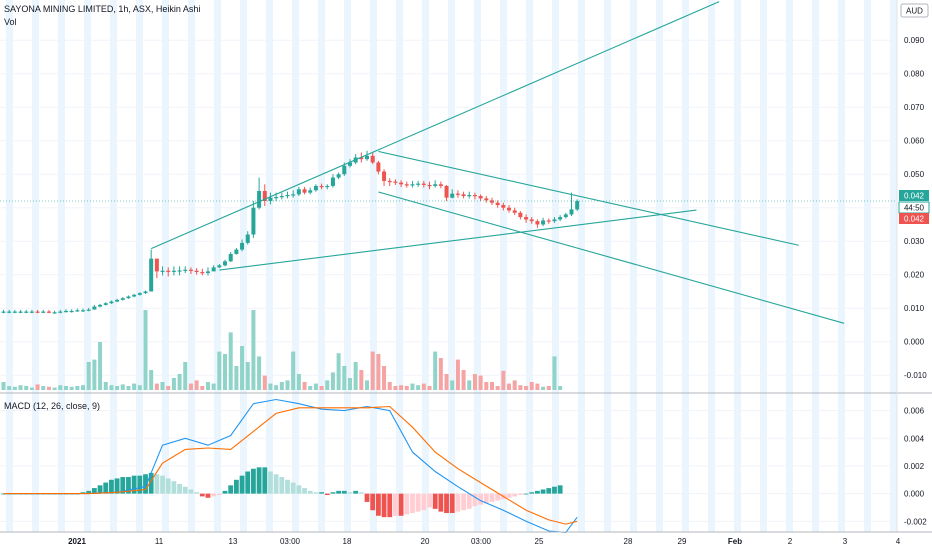 This screenshot has width=932, height=550. Describe the element at coordinates (914, 141) in the screenshot. I see `price-tick-label: 0.060` at that location.